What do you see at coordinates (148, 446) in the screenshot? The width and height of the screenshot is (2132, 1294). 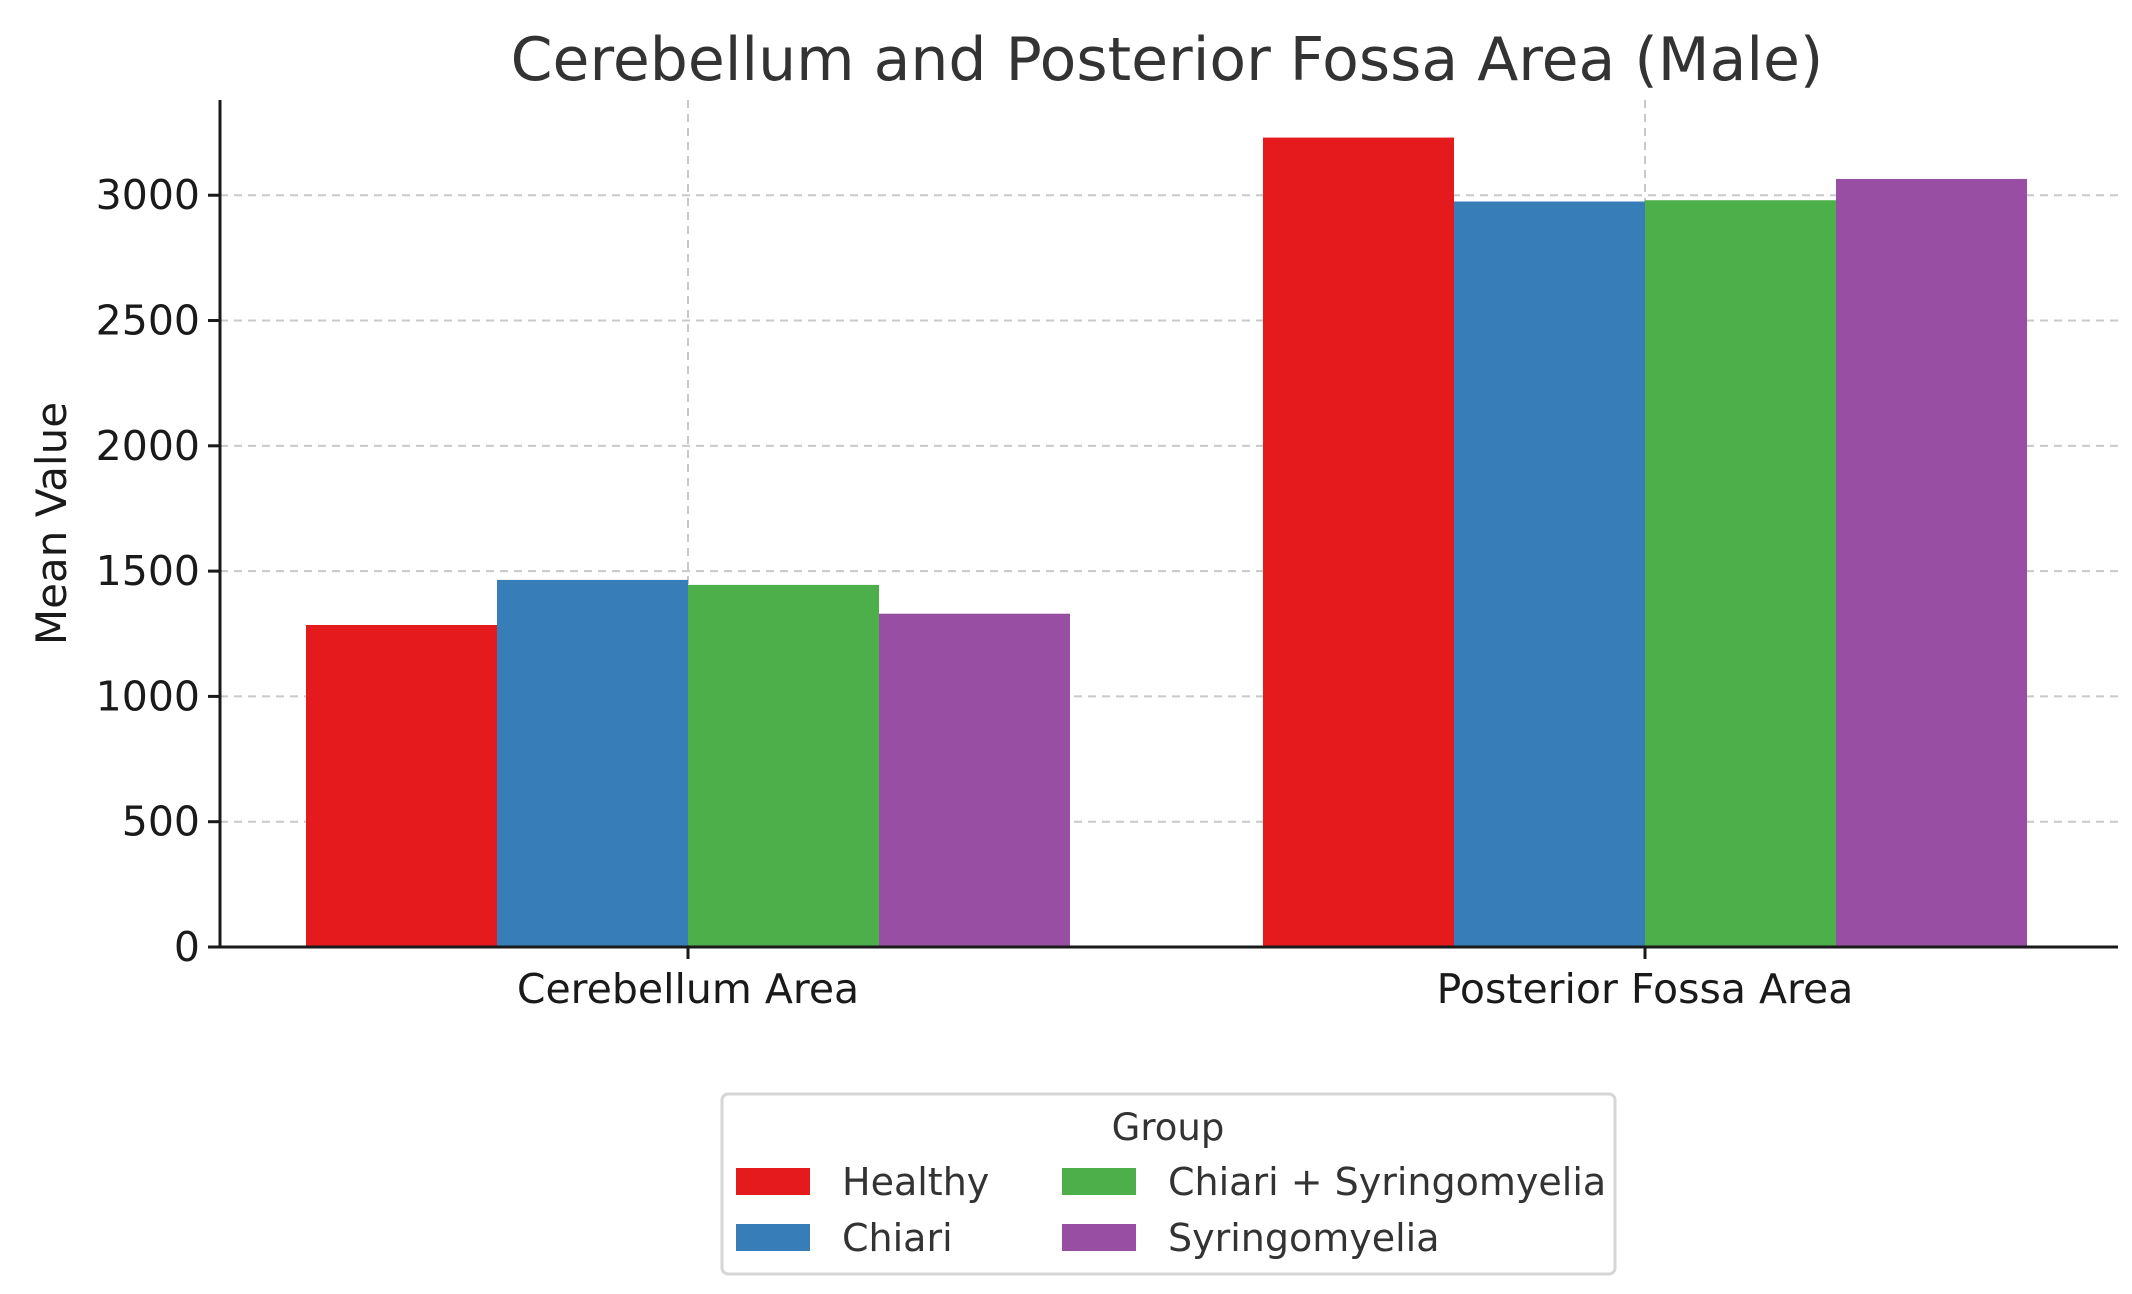 I see `y-tick-label: 2000` at bounding box center [148, 446].